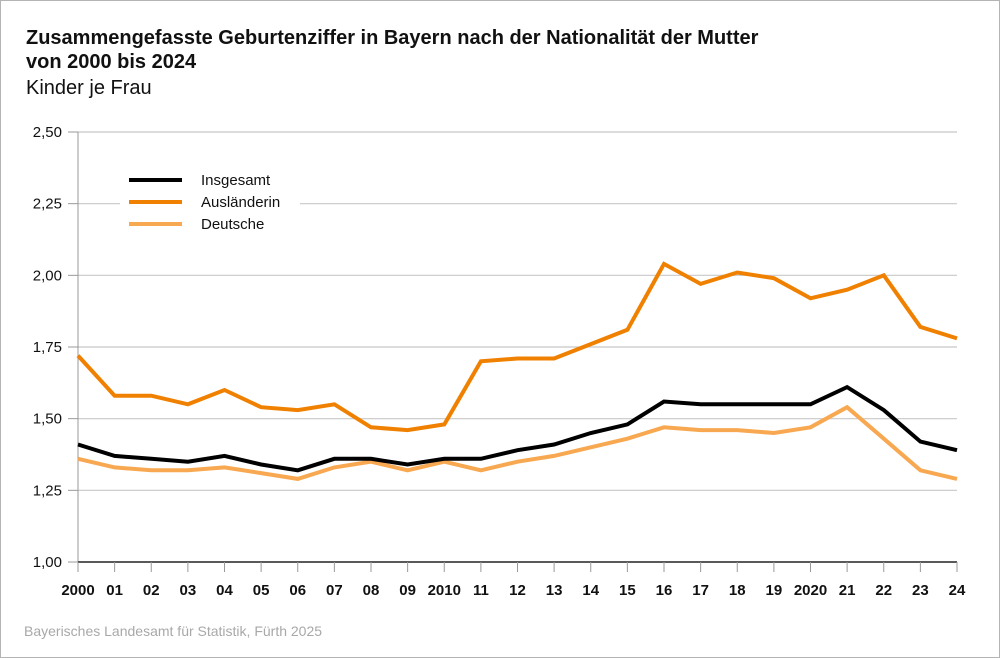  I want to click on x-tick-label: 04, so click(224, 590).